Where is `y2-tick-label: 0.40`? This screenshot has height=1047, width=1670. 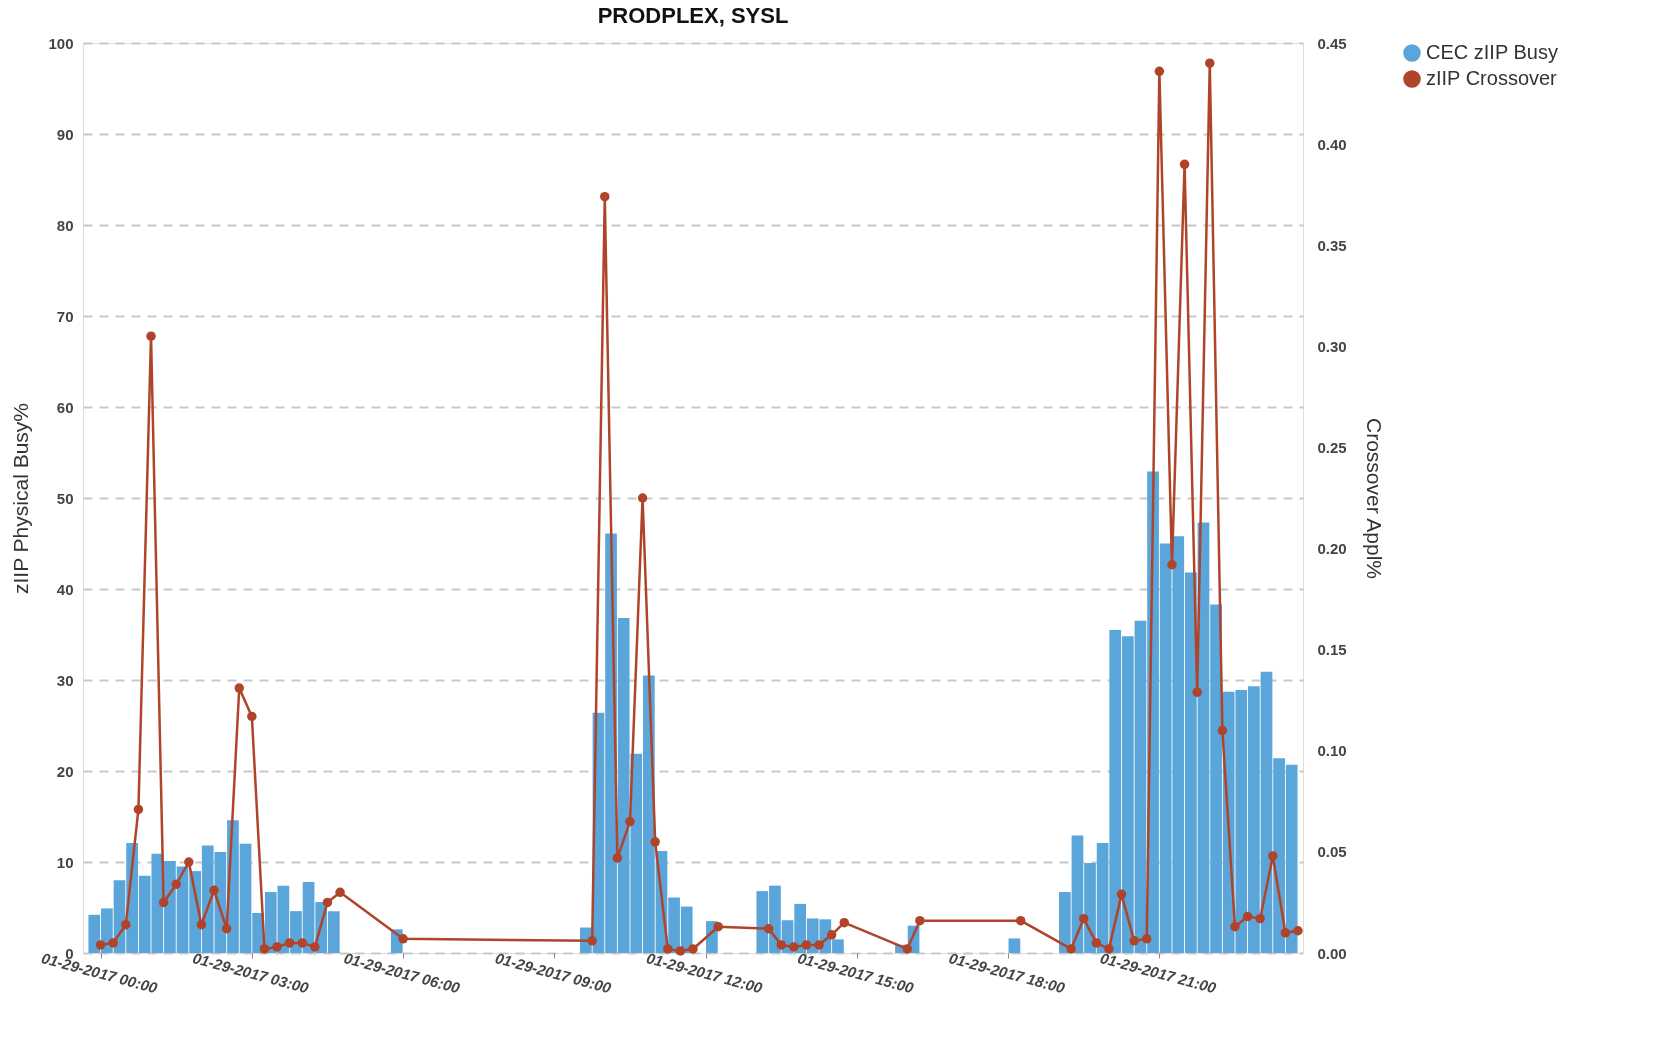 y2-tick-label: 0.40 is located at coordinates (1332, 144).